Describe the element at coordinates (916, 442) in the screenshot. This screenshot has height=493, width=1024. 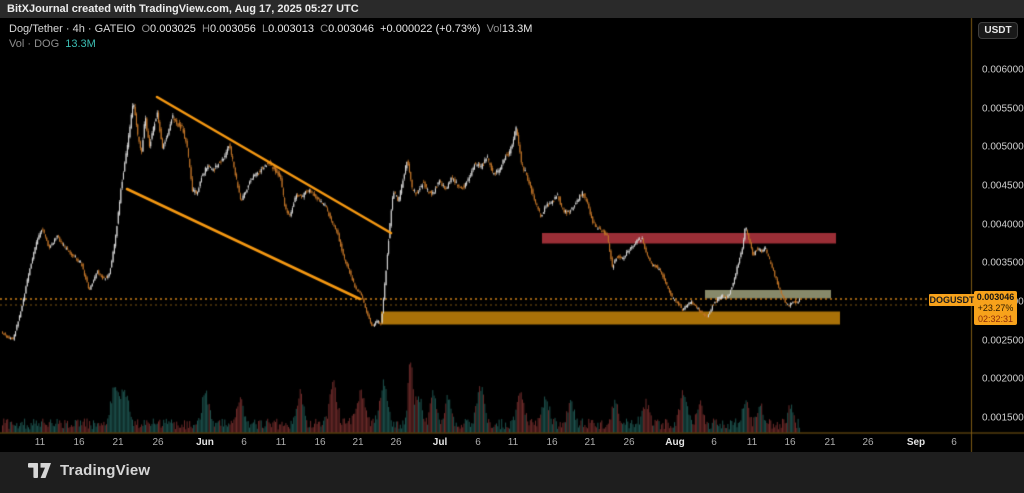
I see `time-tick-month-label: Sep` at that location.